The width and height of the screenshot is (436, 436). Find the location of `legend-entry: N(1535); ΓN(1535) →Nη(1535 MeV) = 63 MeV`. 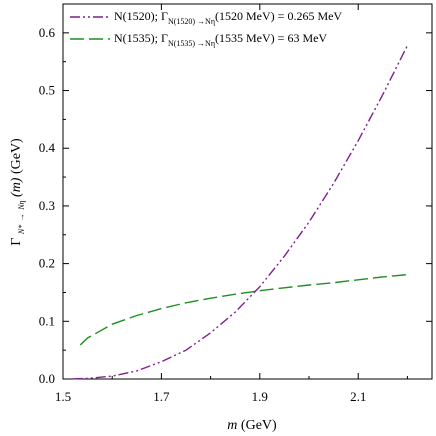

legend-entry: N(1535); ΓN(1535) →Nη(1535 MeV) = 63 MeV is located at coordinates (220, 39).